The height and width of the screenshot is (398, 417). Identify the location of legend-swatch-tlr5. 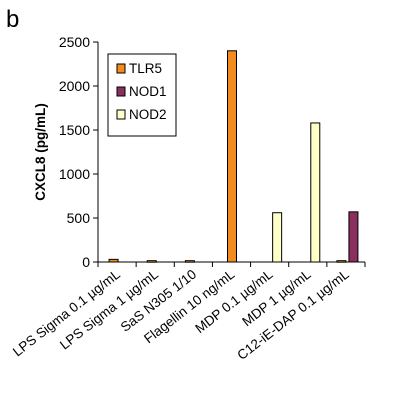
(121, 68).